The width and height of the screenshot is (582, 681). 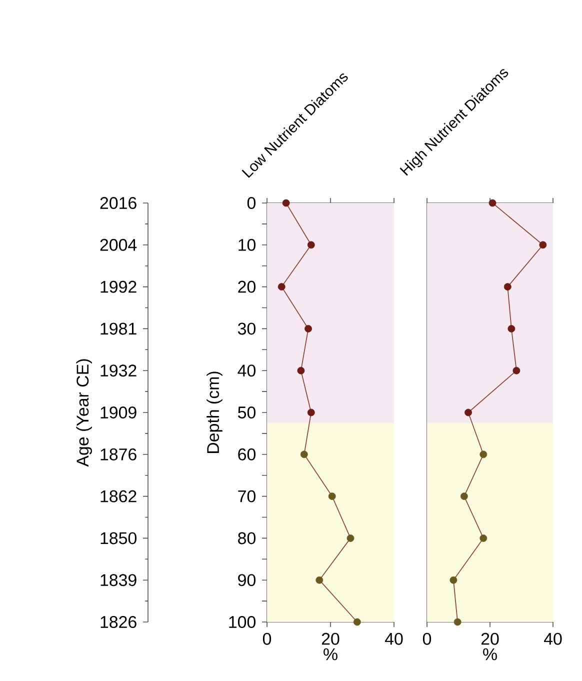 I want to click on category-label: 1992, so click(x=118, y=286).